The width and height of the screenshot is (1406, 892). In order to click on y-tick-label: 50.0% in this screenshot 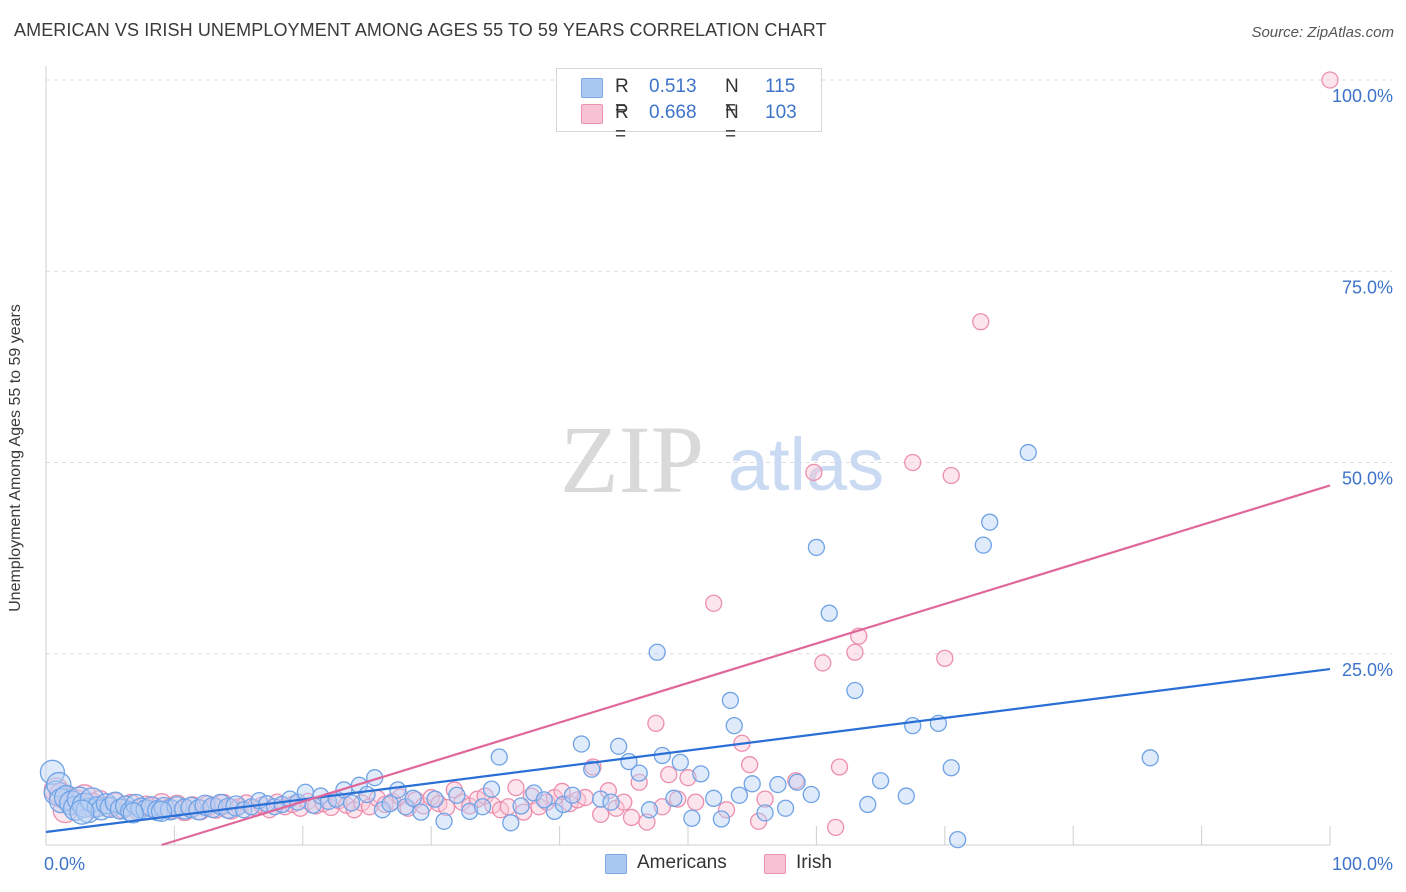, I will do `click(1367, 479)`.